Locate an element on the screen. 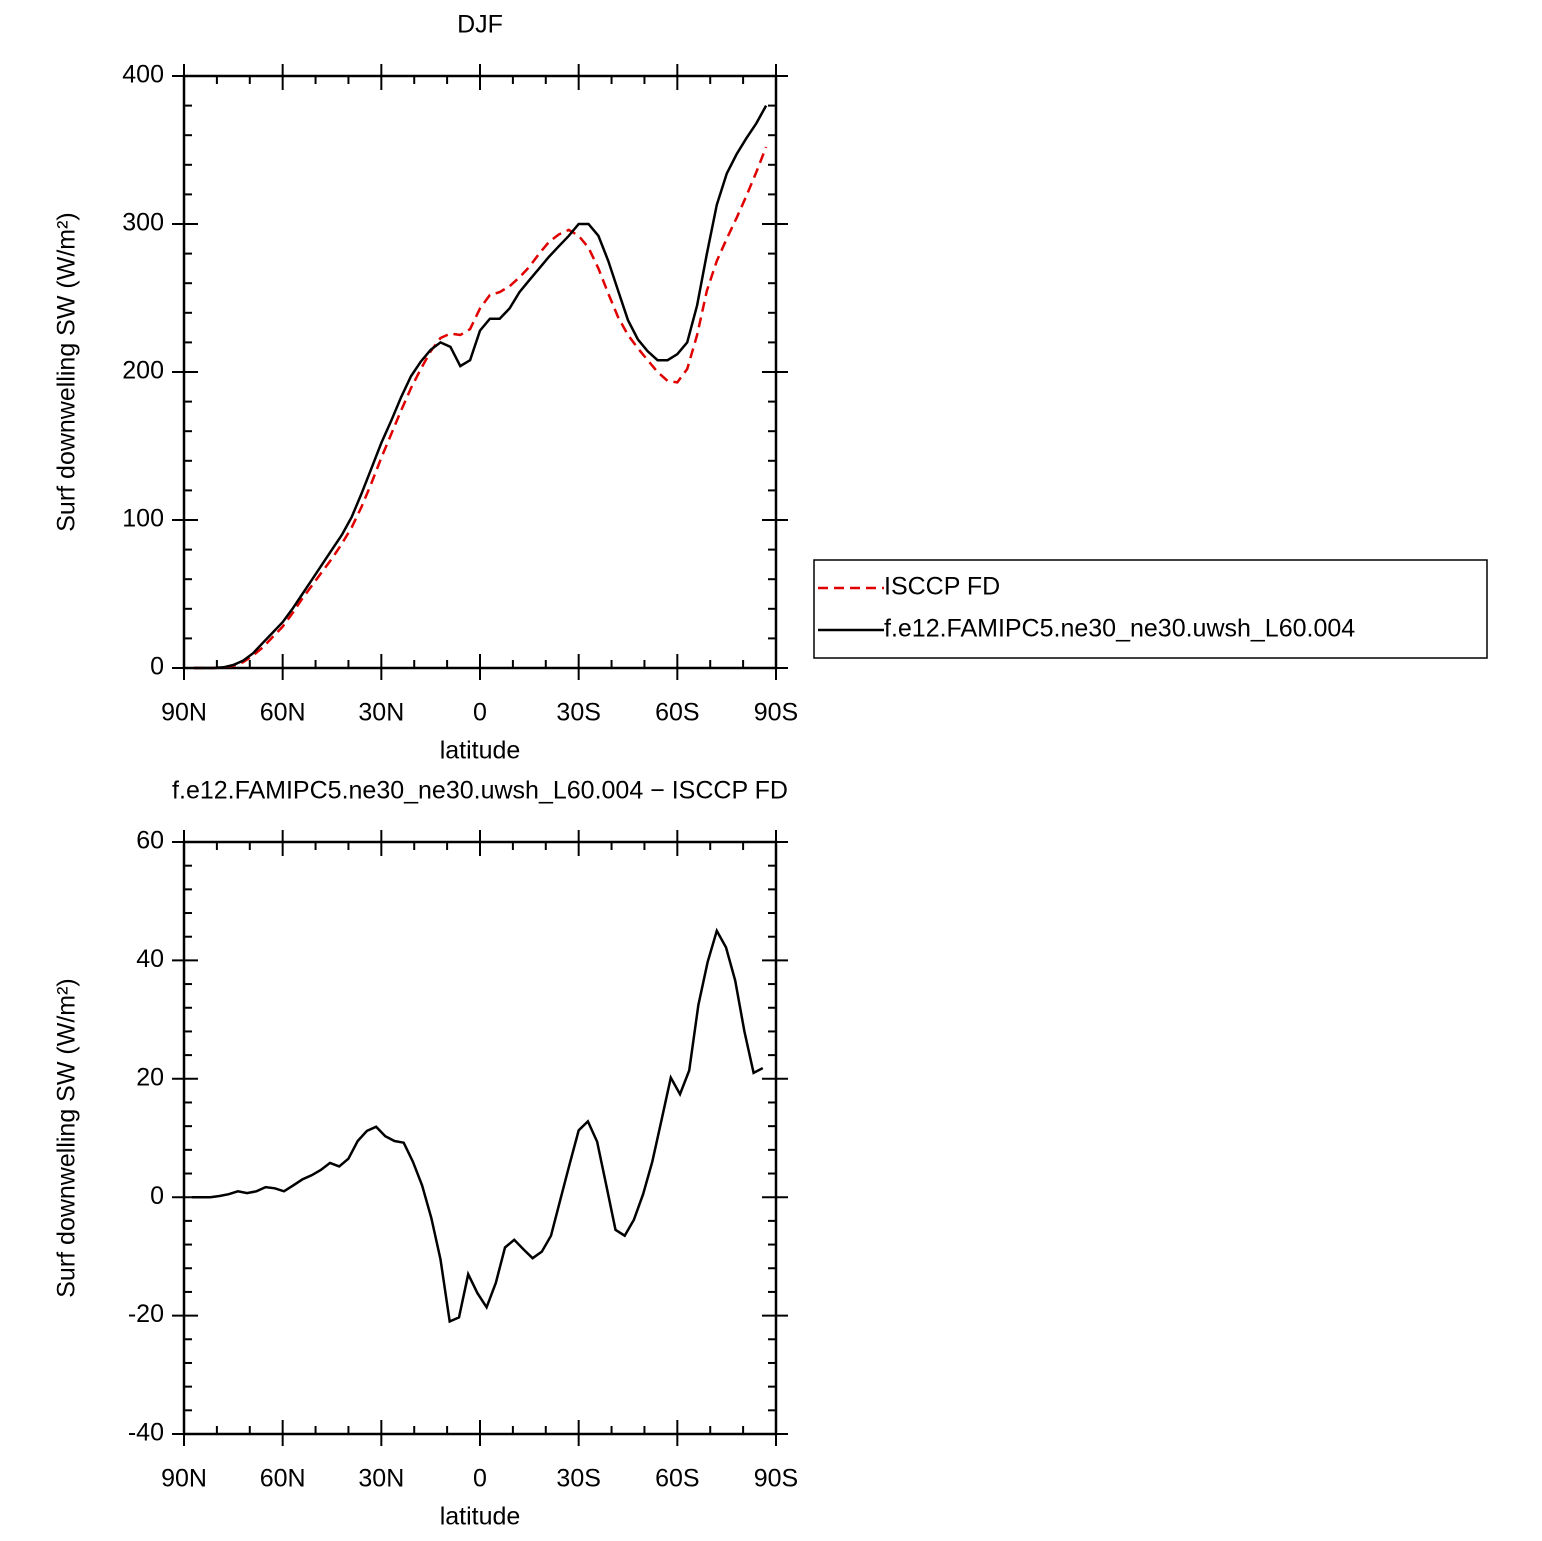 This screenshot has width=1542, height=1541. y-tick-label: 400 is located at coordinates (143, 75).